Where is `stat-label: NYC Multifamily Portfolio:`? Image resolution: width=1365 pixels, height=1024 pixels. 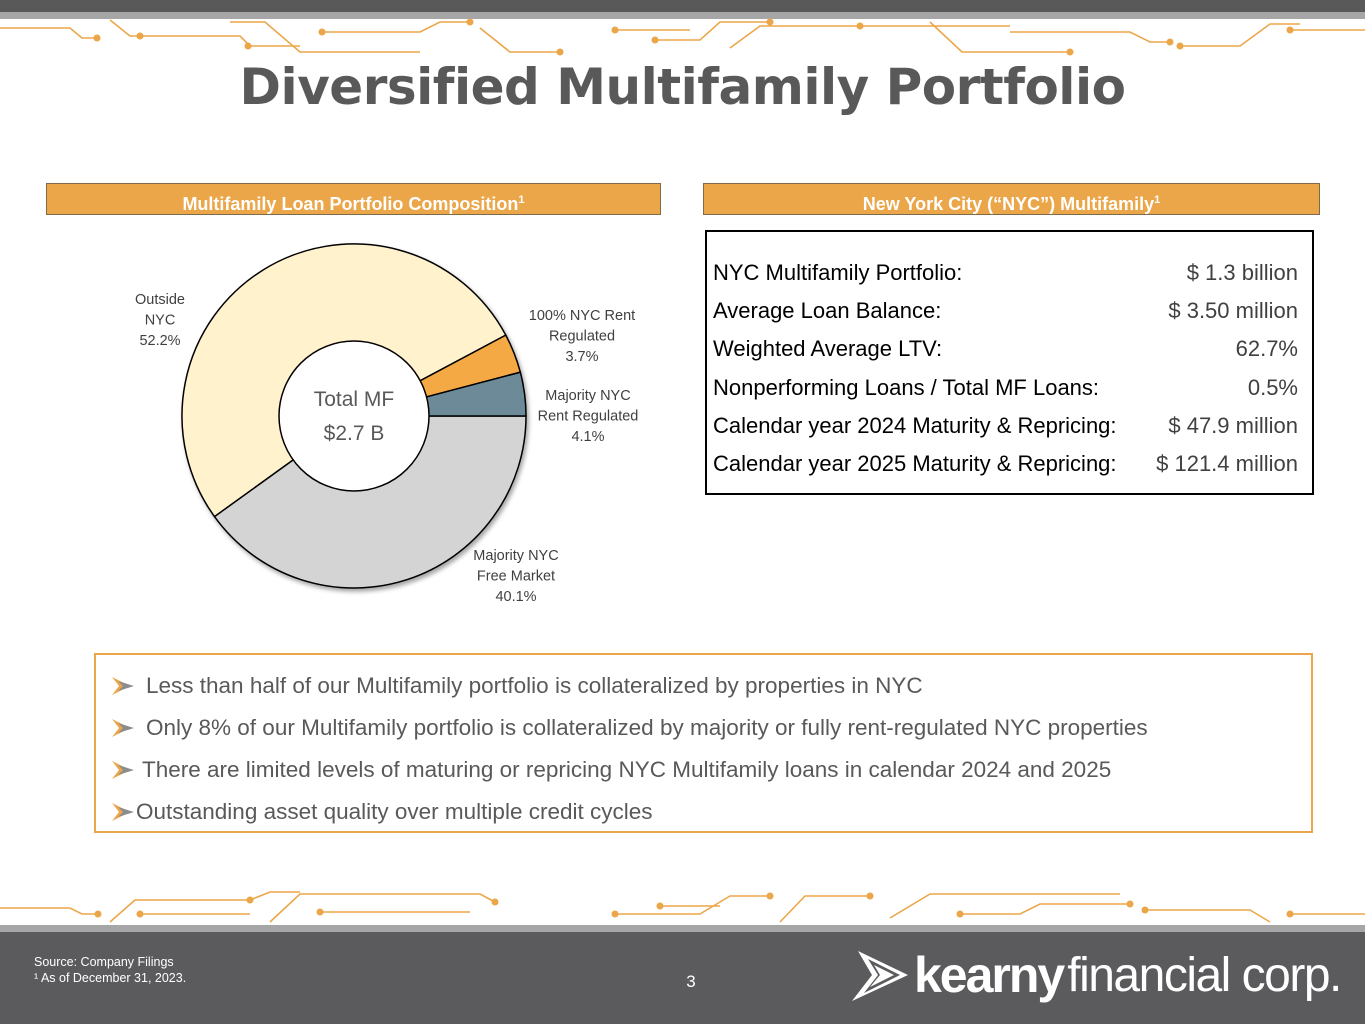 stat-label: NYC Multifamily Portfolio: is located at coordinates (838, 273).